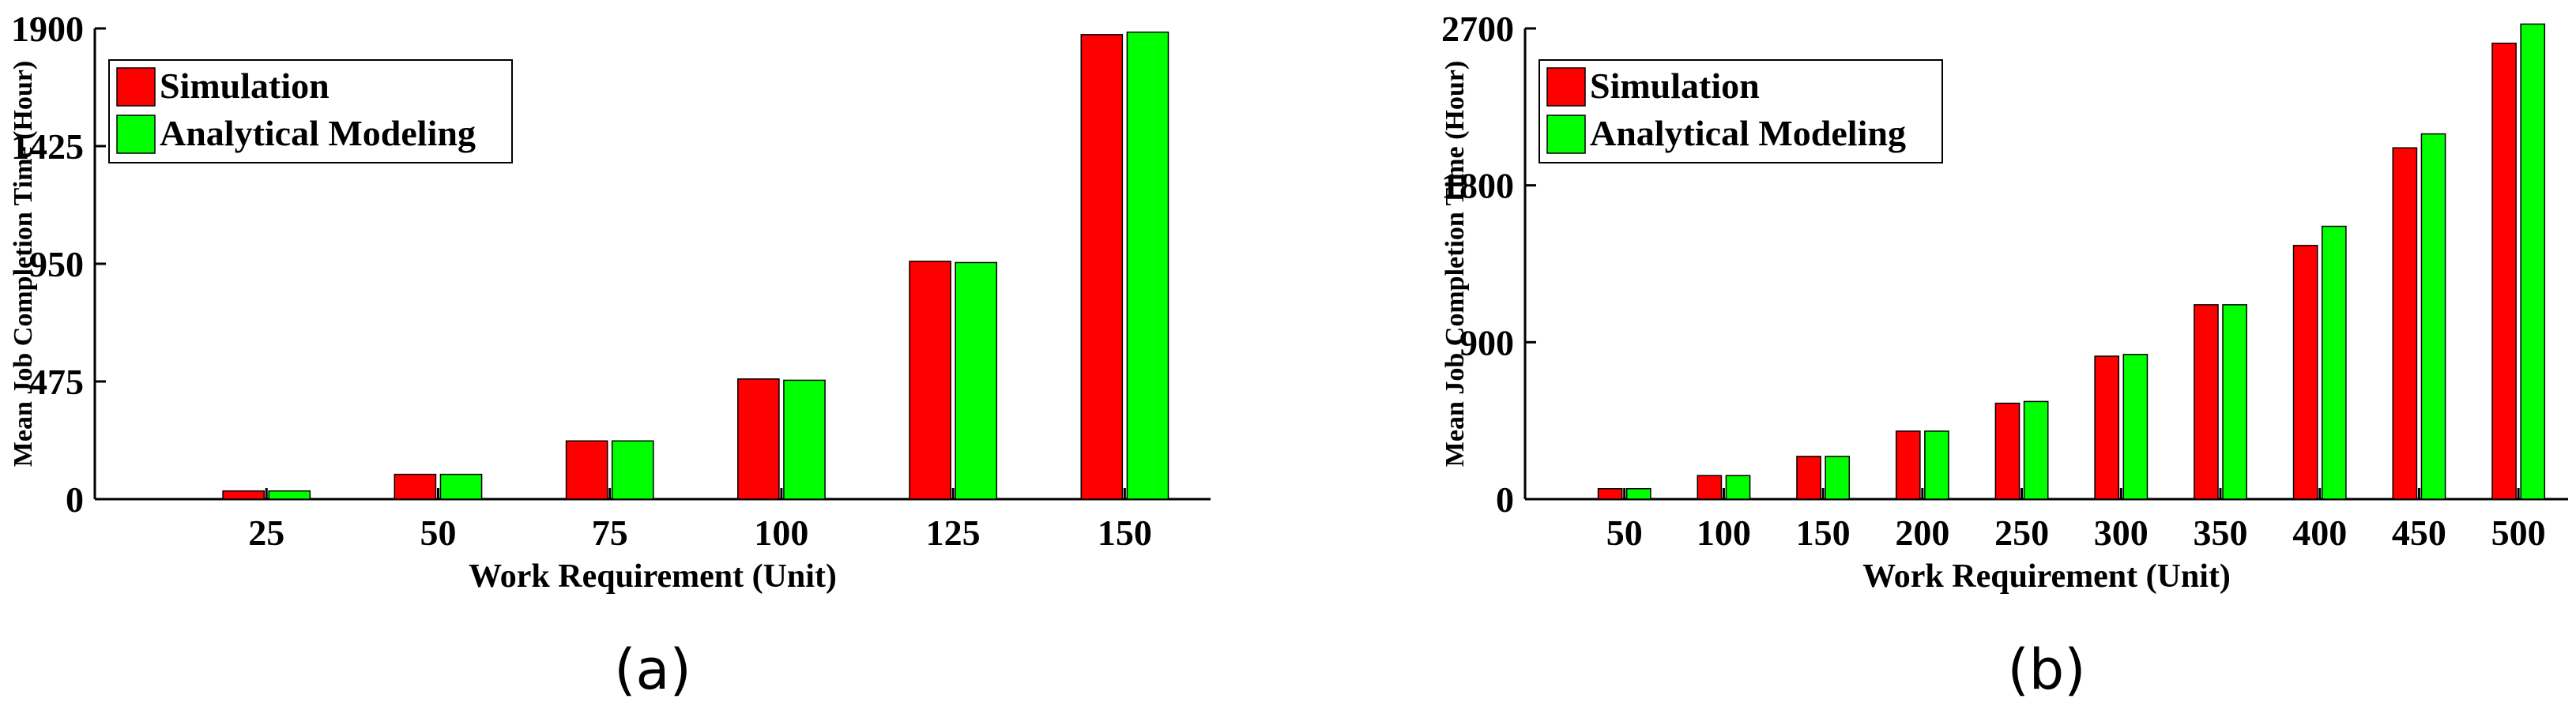  Describe the element at coordinates (1922, 533) in the screenshot. I see `x-tick-label: 200` at that location.